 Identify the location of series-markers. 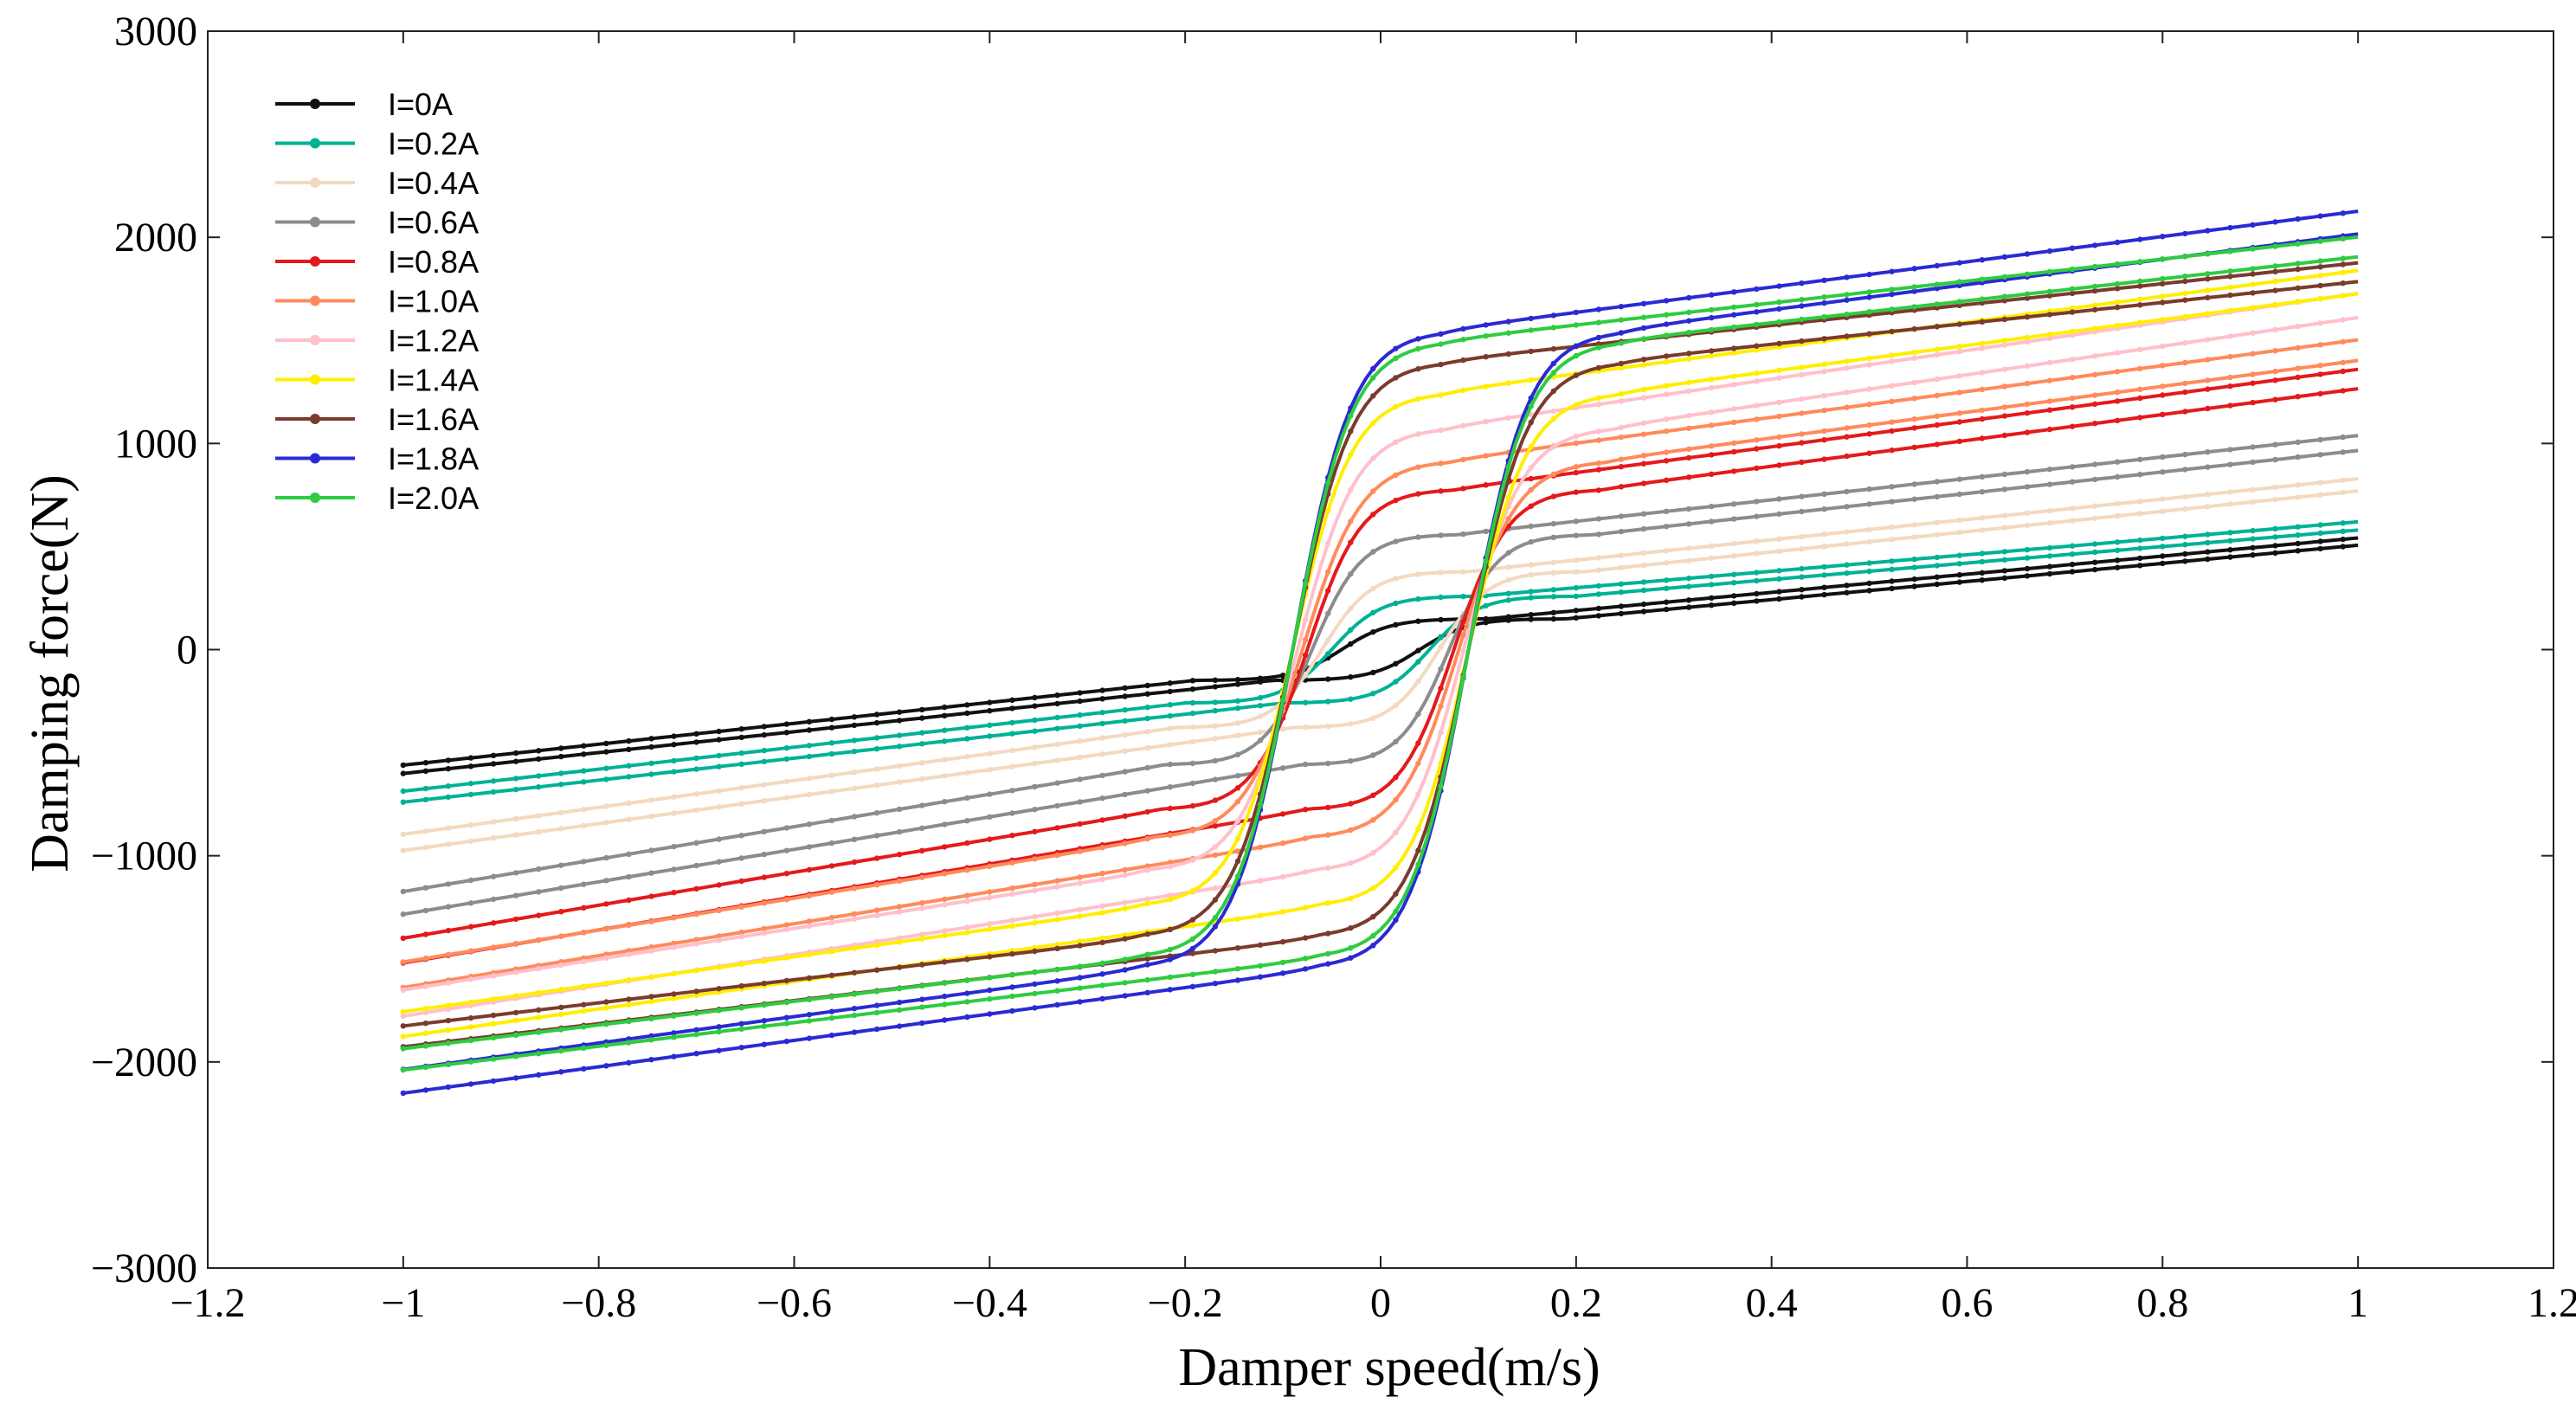
(1373, 656).